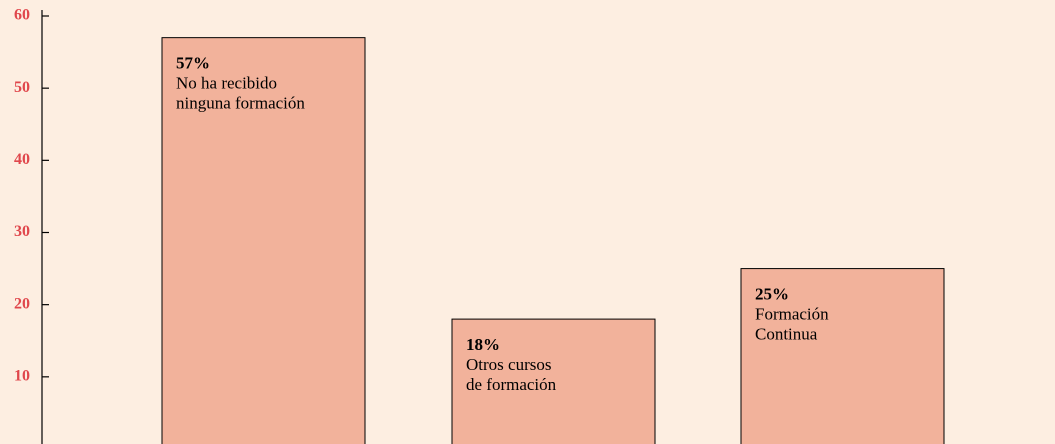 This screenshot has width=1055, height=444. Describe the element at coordinates (22, 159) in the screenshot. I see `y-tick-label: 40` at that location.